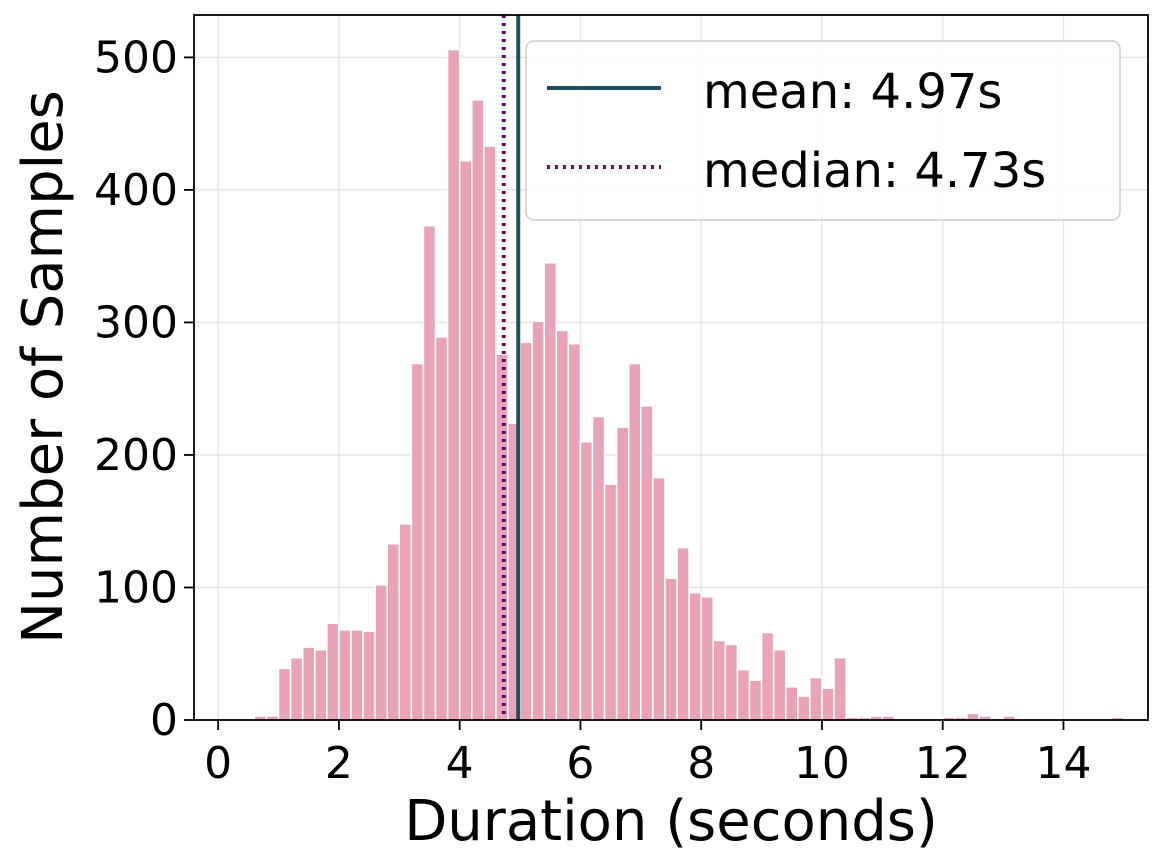  I want to click on x-tick-label: 2, so click(339, 763).